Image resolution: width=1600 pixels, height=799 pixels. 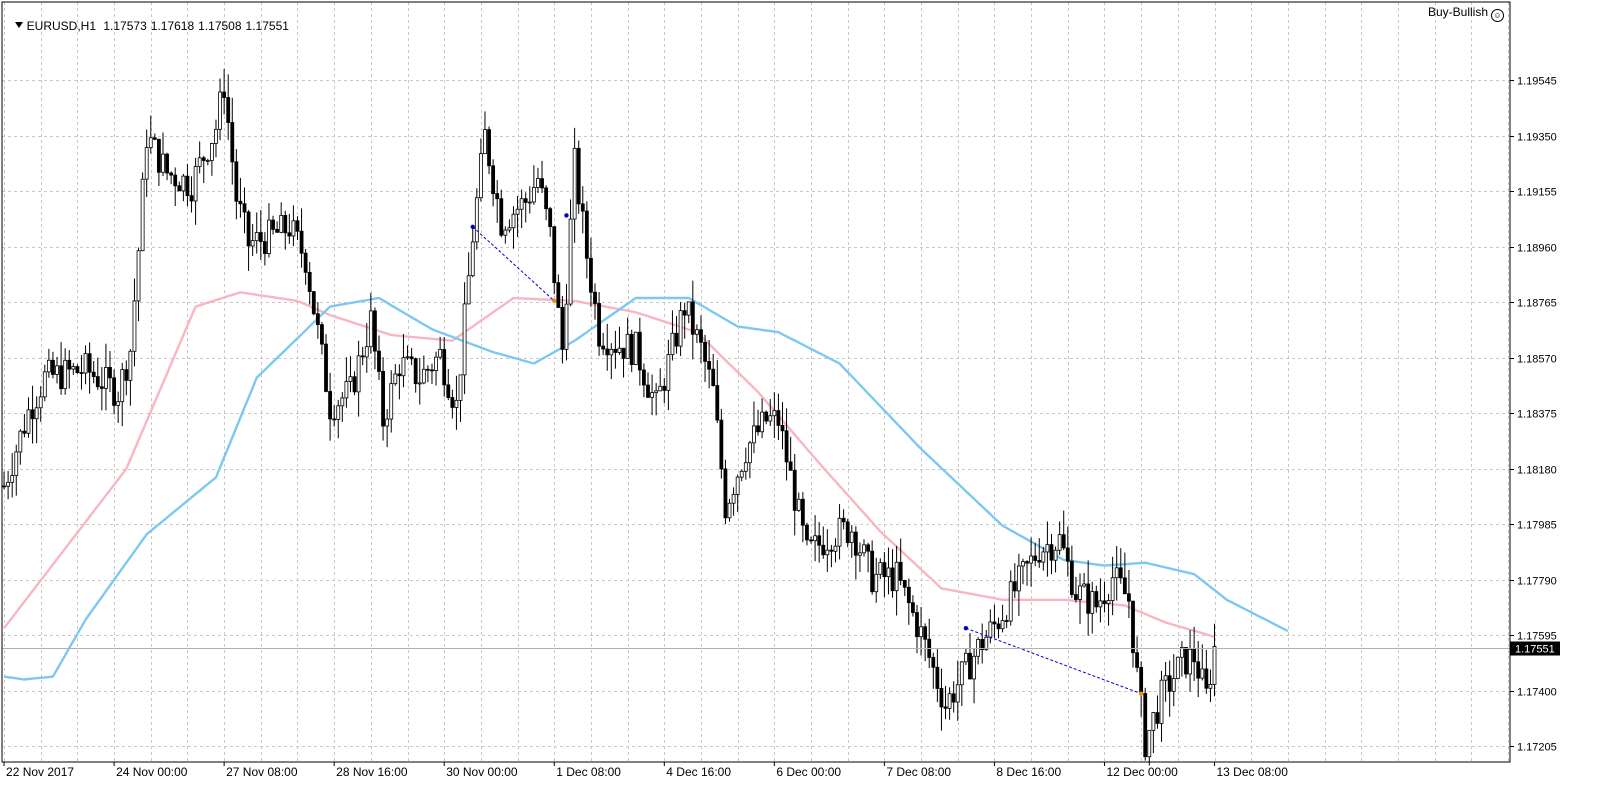 What do you see at coordinates (1535, 650) in the screenshot?
I see `current-price-label: 1.17551` at bounding box center [1535, 650].